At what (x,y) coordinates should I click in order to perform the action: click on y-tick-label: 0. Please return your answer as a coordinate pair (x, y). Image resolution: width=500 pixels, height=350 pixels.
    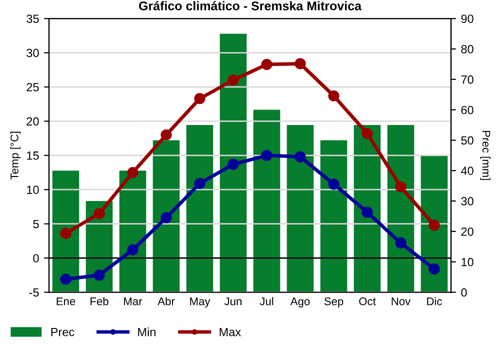
    Looking at the image, I should click on (36, 258).